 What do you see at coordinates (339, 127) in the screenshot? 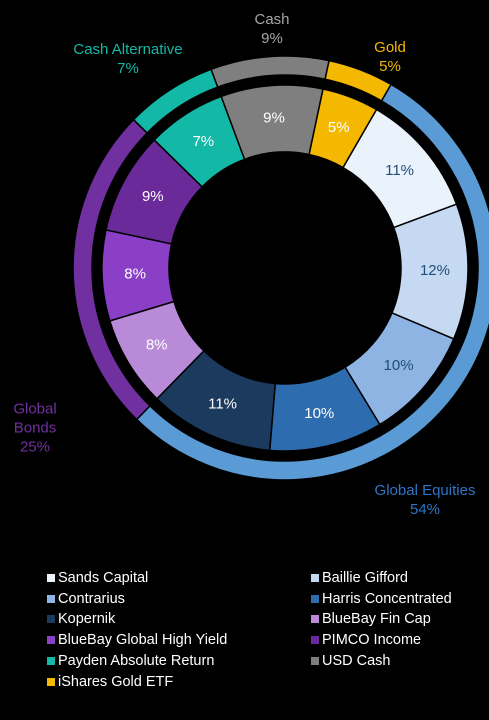
I see `data-label: 5%` at bounding box center [339, 127].